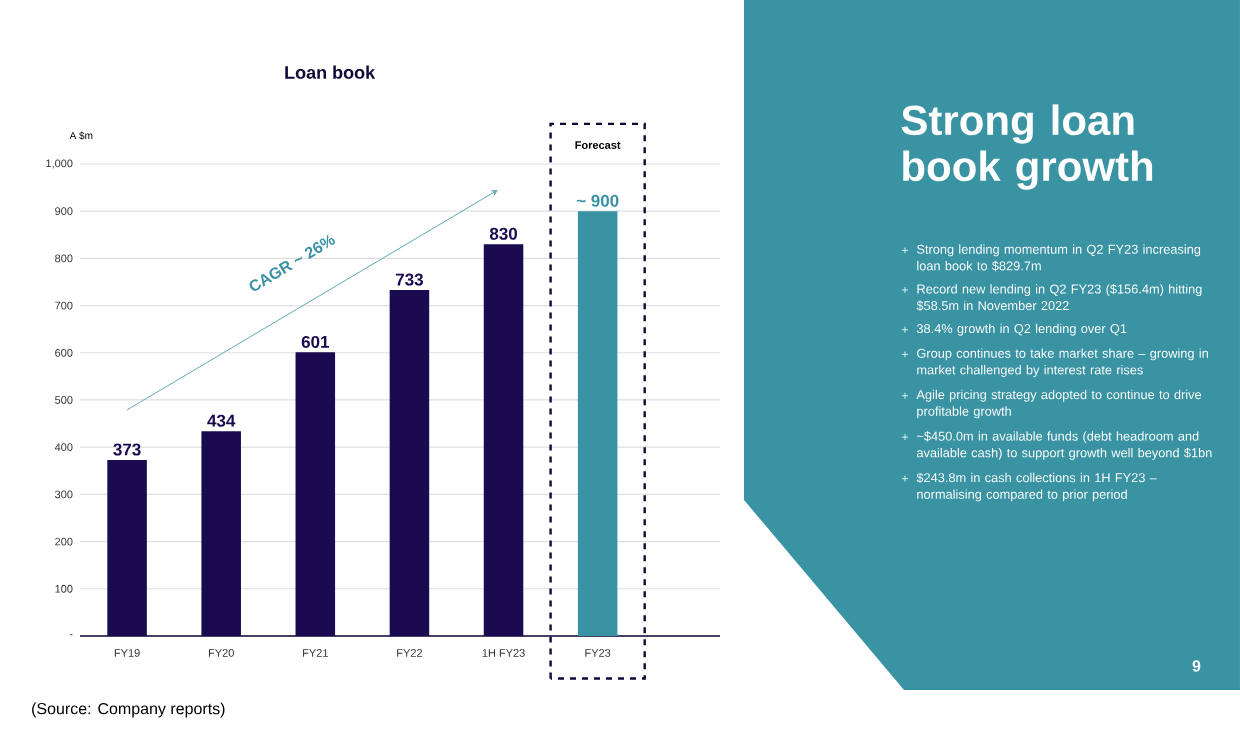  I want to click on text: (Source: Company reports), so click(128, 710).